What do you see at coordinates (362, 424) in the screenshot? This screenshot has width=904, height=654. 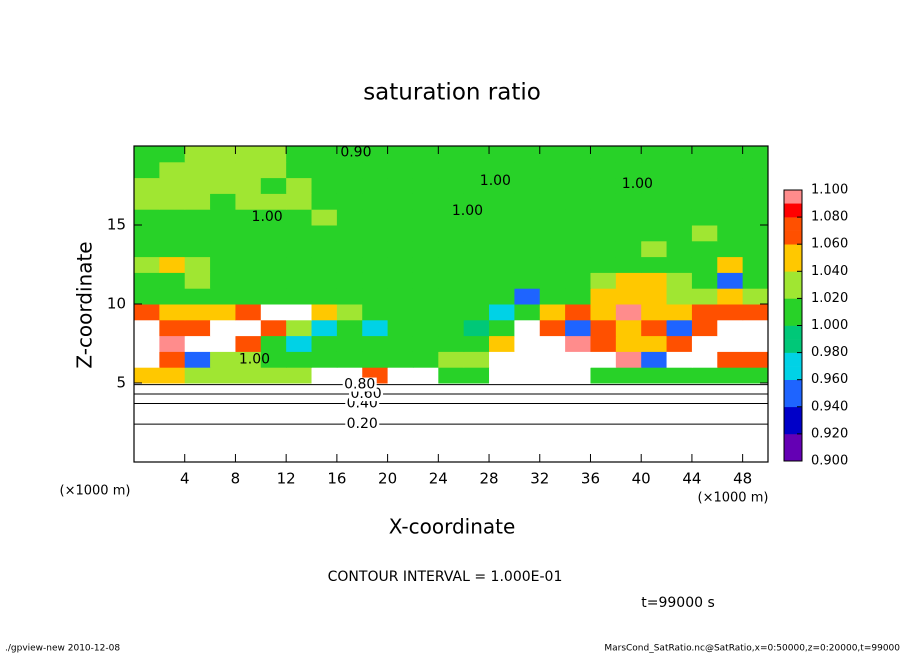 I see `contour-label-bg` at bounding box center [362, 424].